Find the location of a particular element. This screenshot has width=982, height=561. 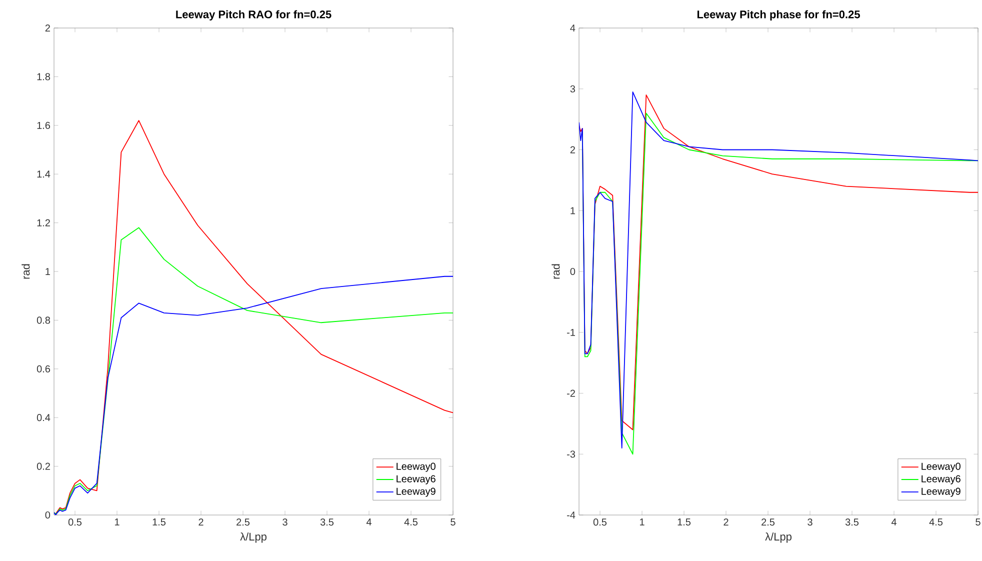

y-tick-label: 0.4 is located at coordinates (43, 418).